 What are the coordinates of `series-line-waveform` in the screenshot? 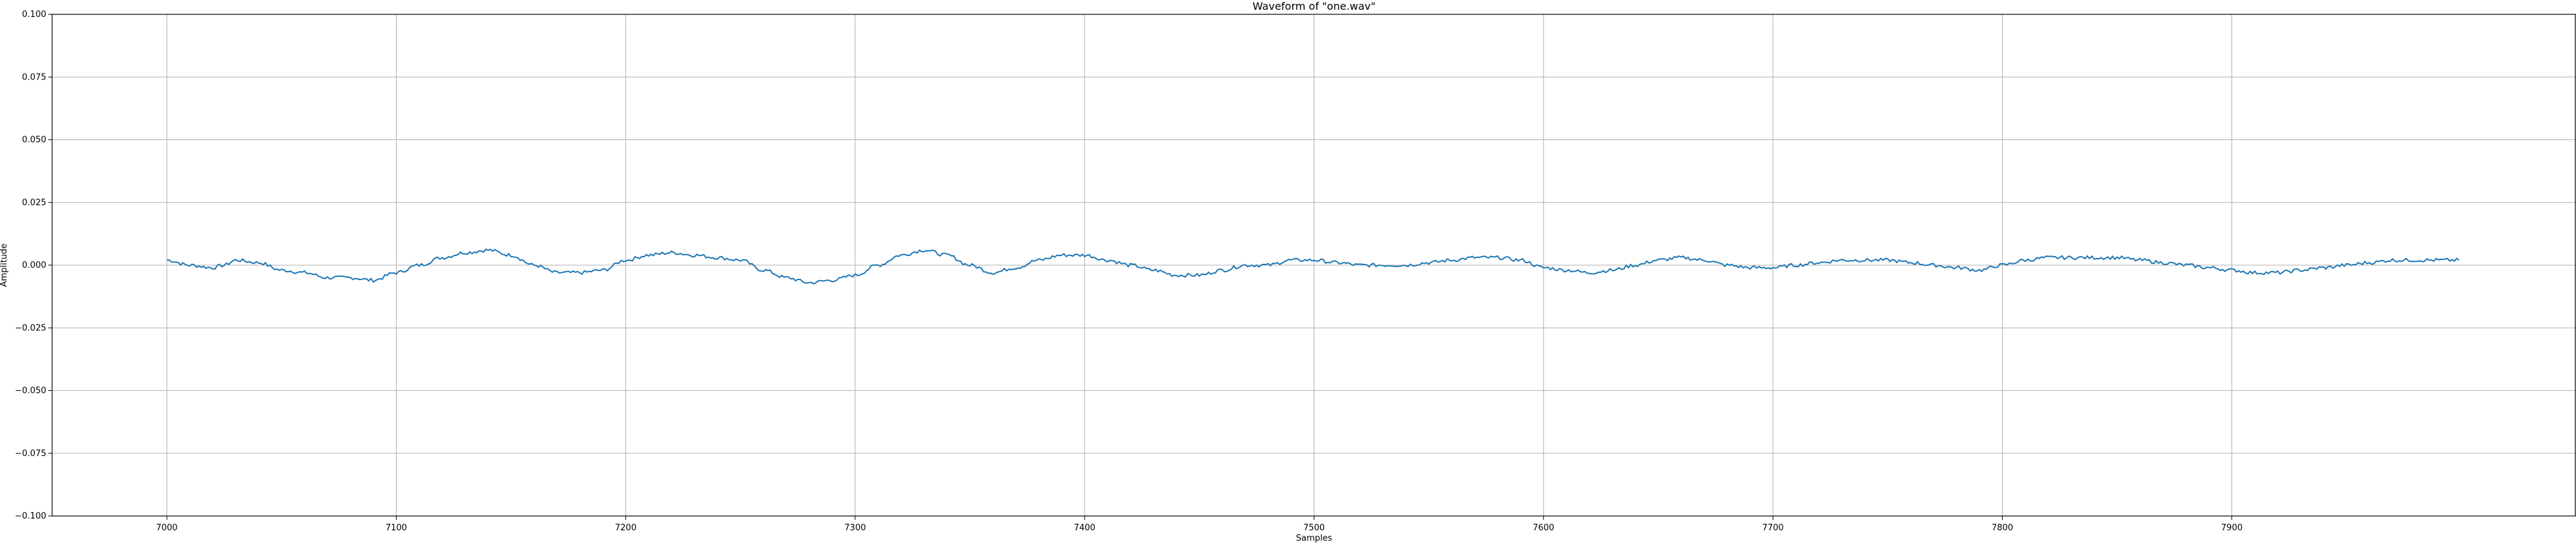 It's located at (1313, 266).